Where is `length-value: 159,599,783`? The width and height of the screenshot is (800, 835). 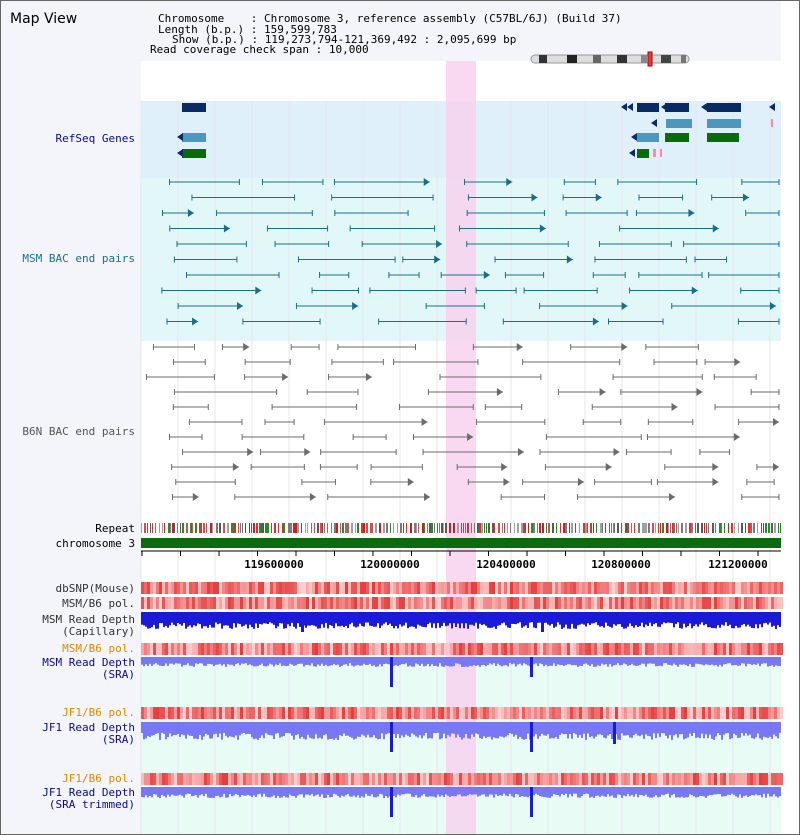
length-value: 159,599,783 is located at coordinates (300, 29).